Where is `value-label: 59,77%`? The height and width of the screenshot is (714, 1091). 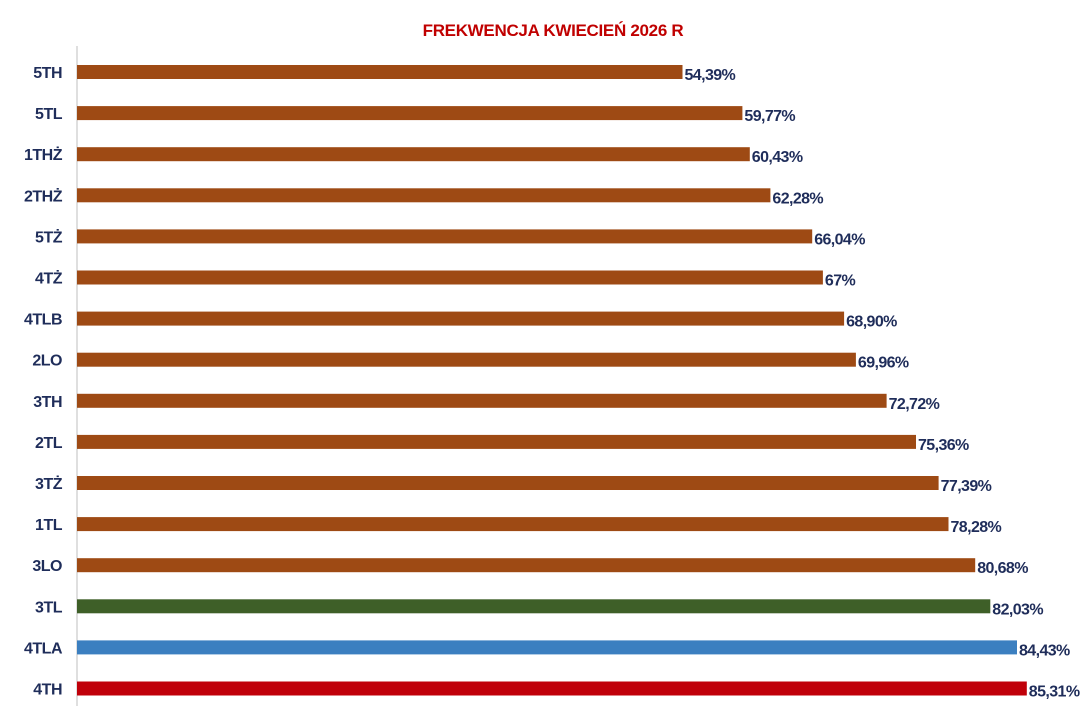 value-label: 59,77% is located at coordinates (769, 116).